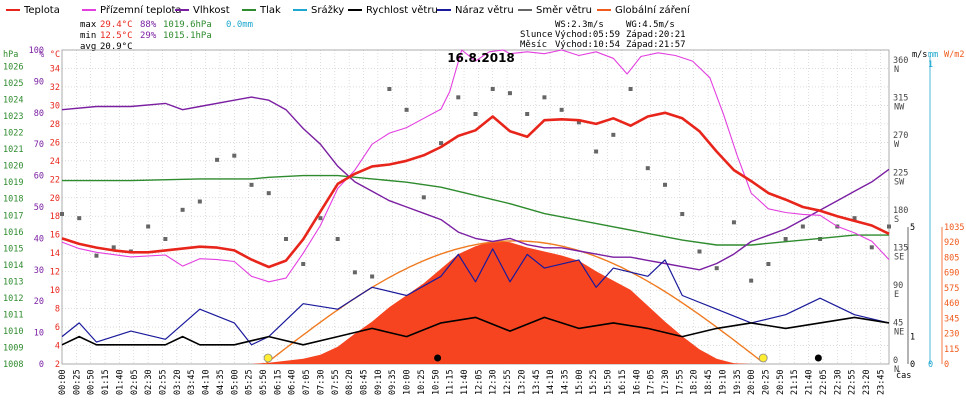 This screenshot has width=966, height=400. Describe the element at coordinates (270, 10) in the screenshot. I see `legend-label: Tlak` at that location.